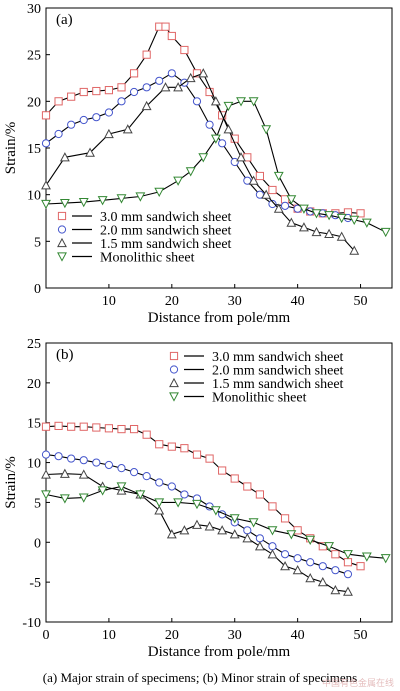 This screenshot has width=400, height=691. What do you see at coordinates (361, 301) in the screenshot?
I see `x-tick-label: 50` at bounding box center [361, 301].